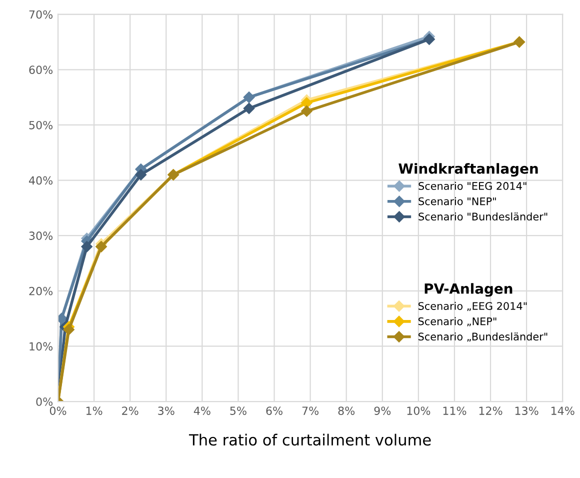 This screenshot has height=478, width=580. What do you see at coordinates (468, 170) in the screenshot?
I see `legend-title: Windkraftanlagen` at bounding box center [468, 170].